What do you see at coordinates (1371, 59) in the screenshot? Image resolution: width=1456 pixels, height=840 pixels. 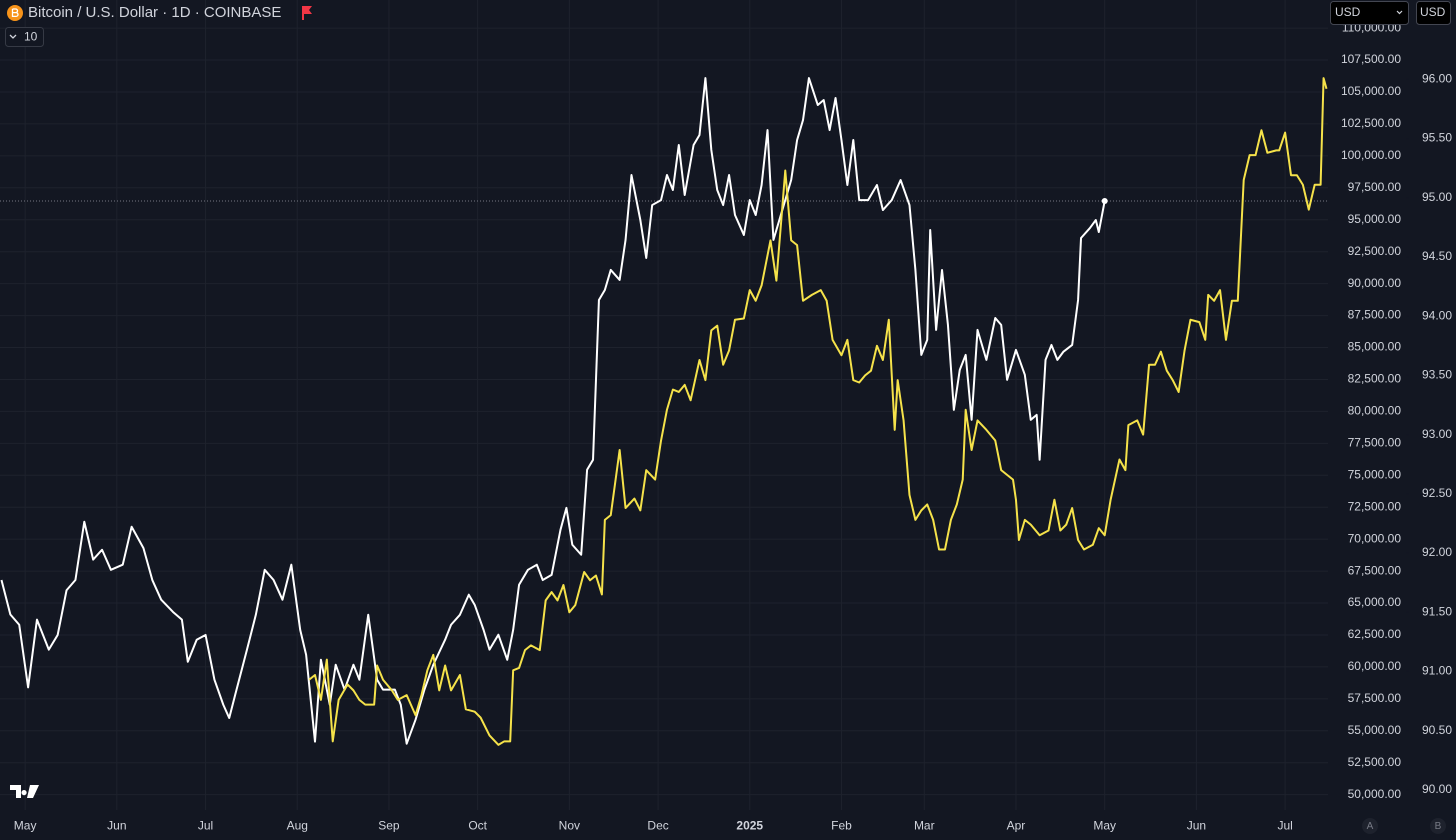 I see `y-tick-label: 107,500.00` at bounding box center [1371, 59].